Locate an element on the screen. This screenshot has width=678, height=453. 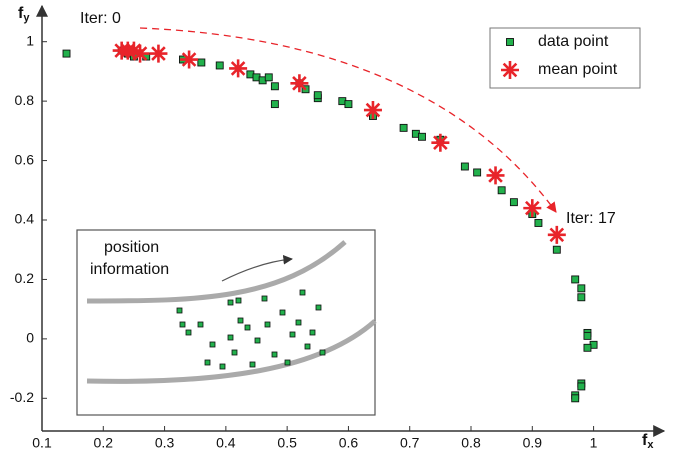
x-tick-label: 0.8 is located at coordinates (471, 443).